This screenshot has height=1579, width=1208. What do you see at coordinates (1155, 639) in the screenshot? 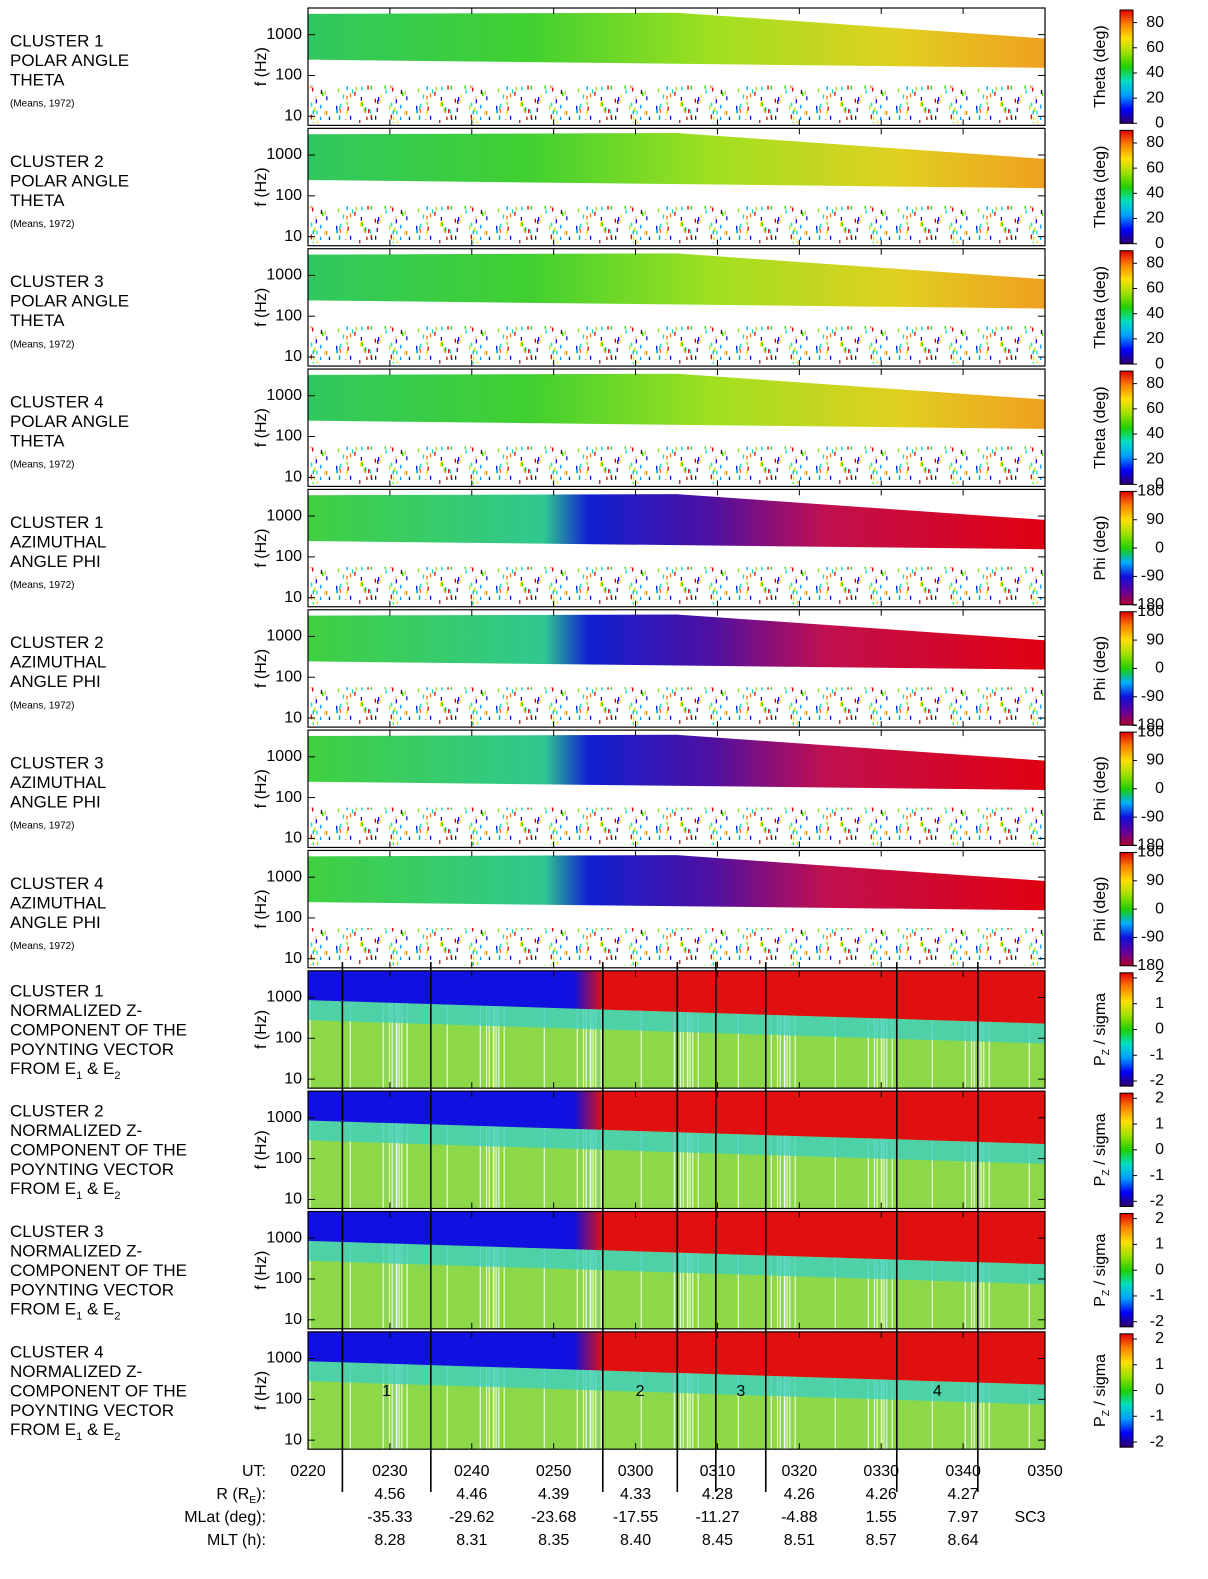
I see `colorbar-tick-label: 90` at bounding box center [1155, 639].